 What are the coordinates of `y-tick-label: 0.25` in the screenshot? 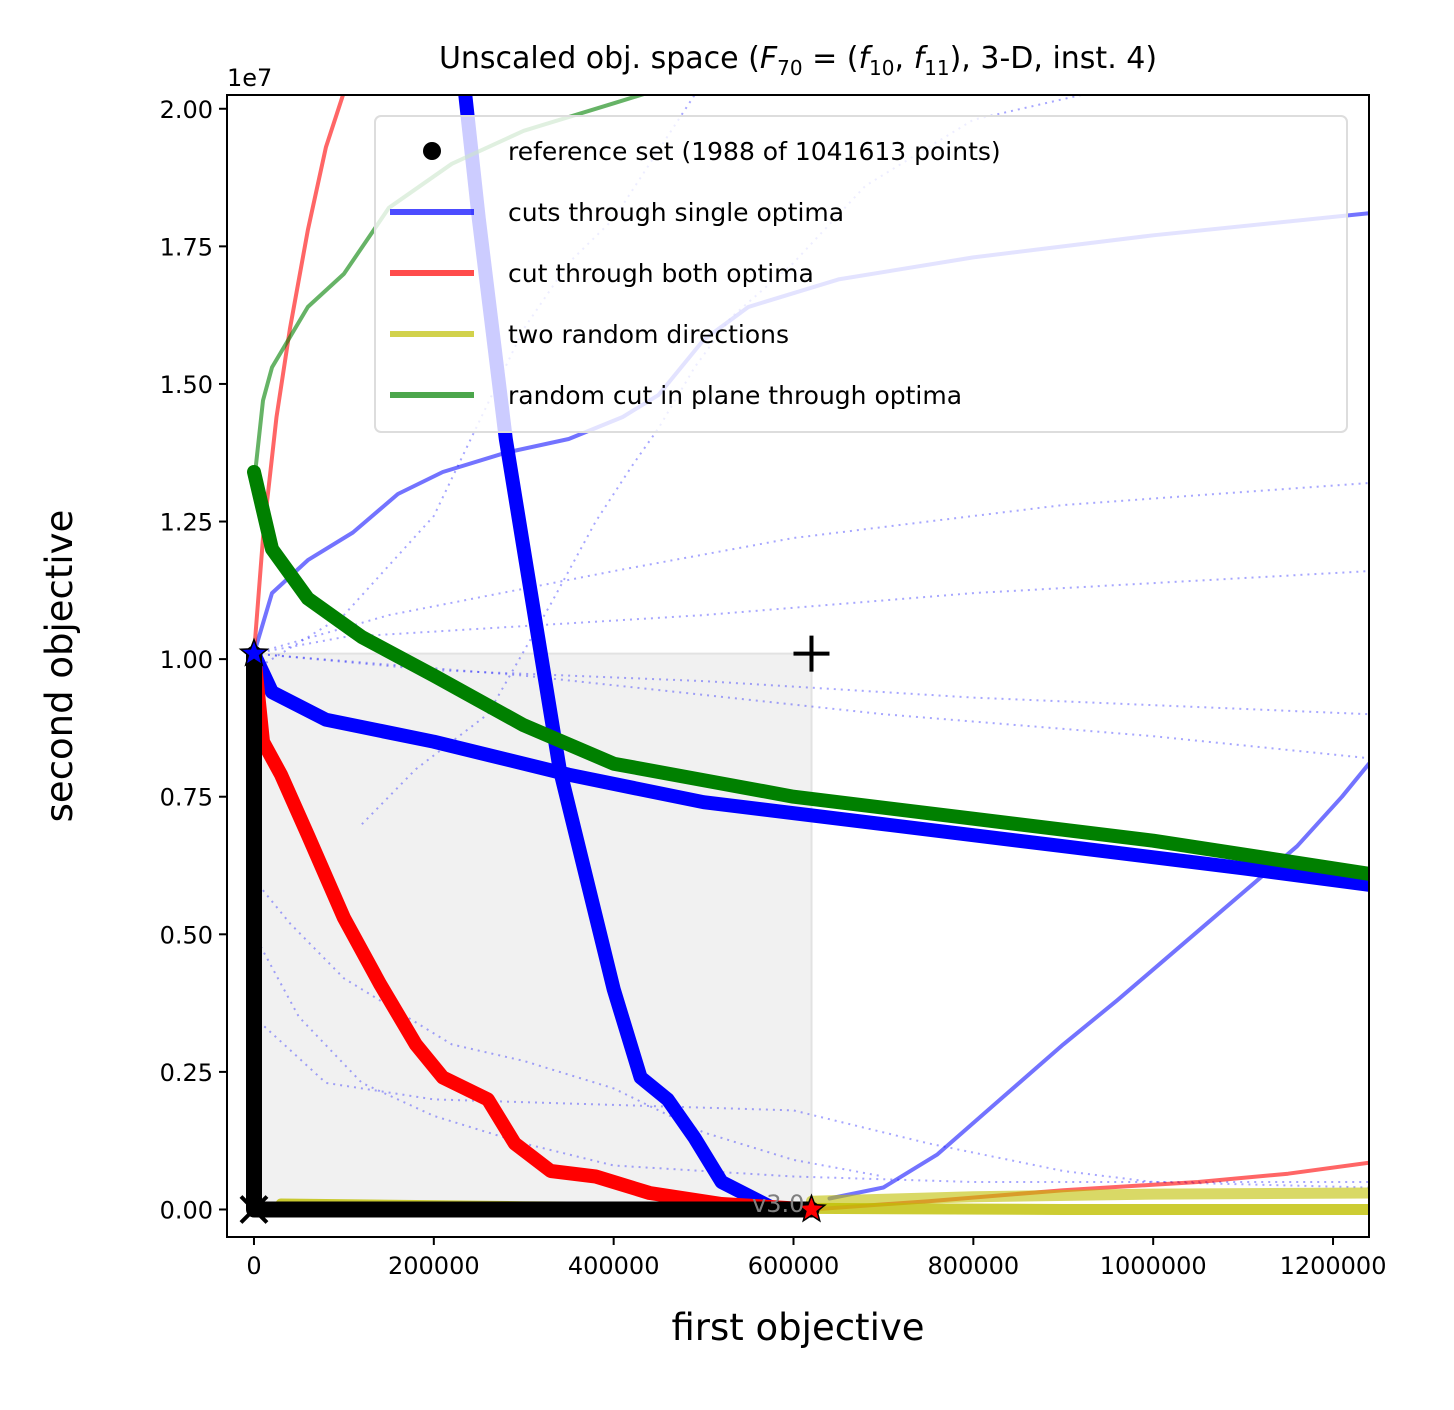 It's located at (186, 1073).